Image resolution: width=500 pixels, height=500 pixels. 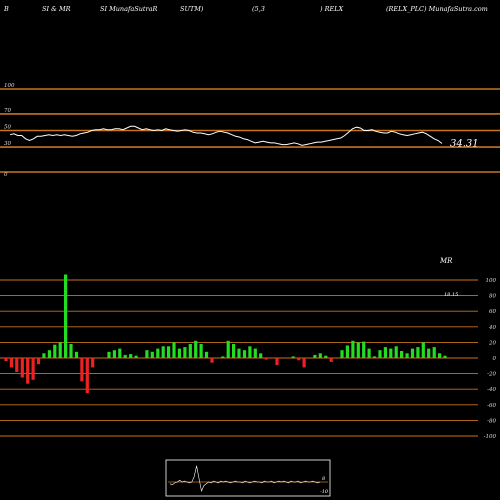 What do you see at coordinates (245, 478) in the screenshot?
I see `mini-line` at bounding box center [245, 478].